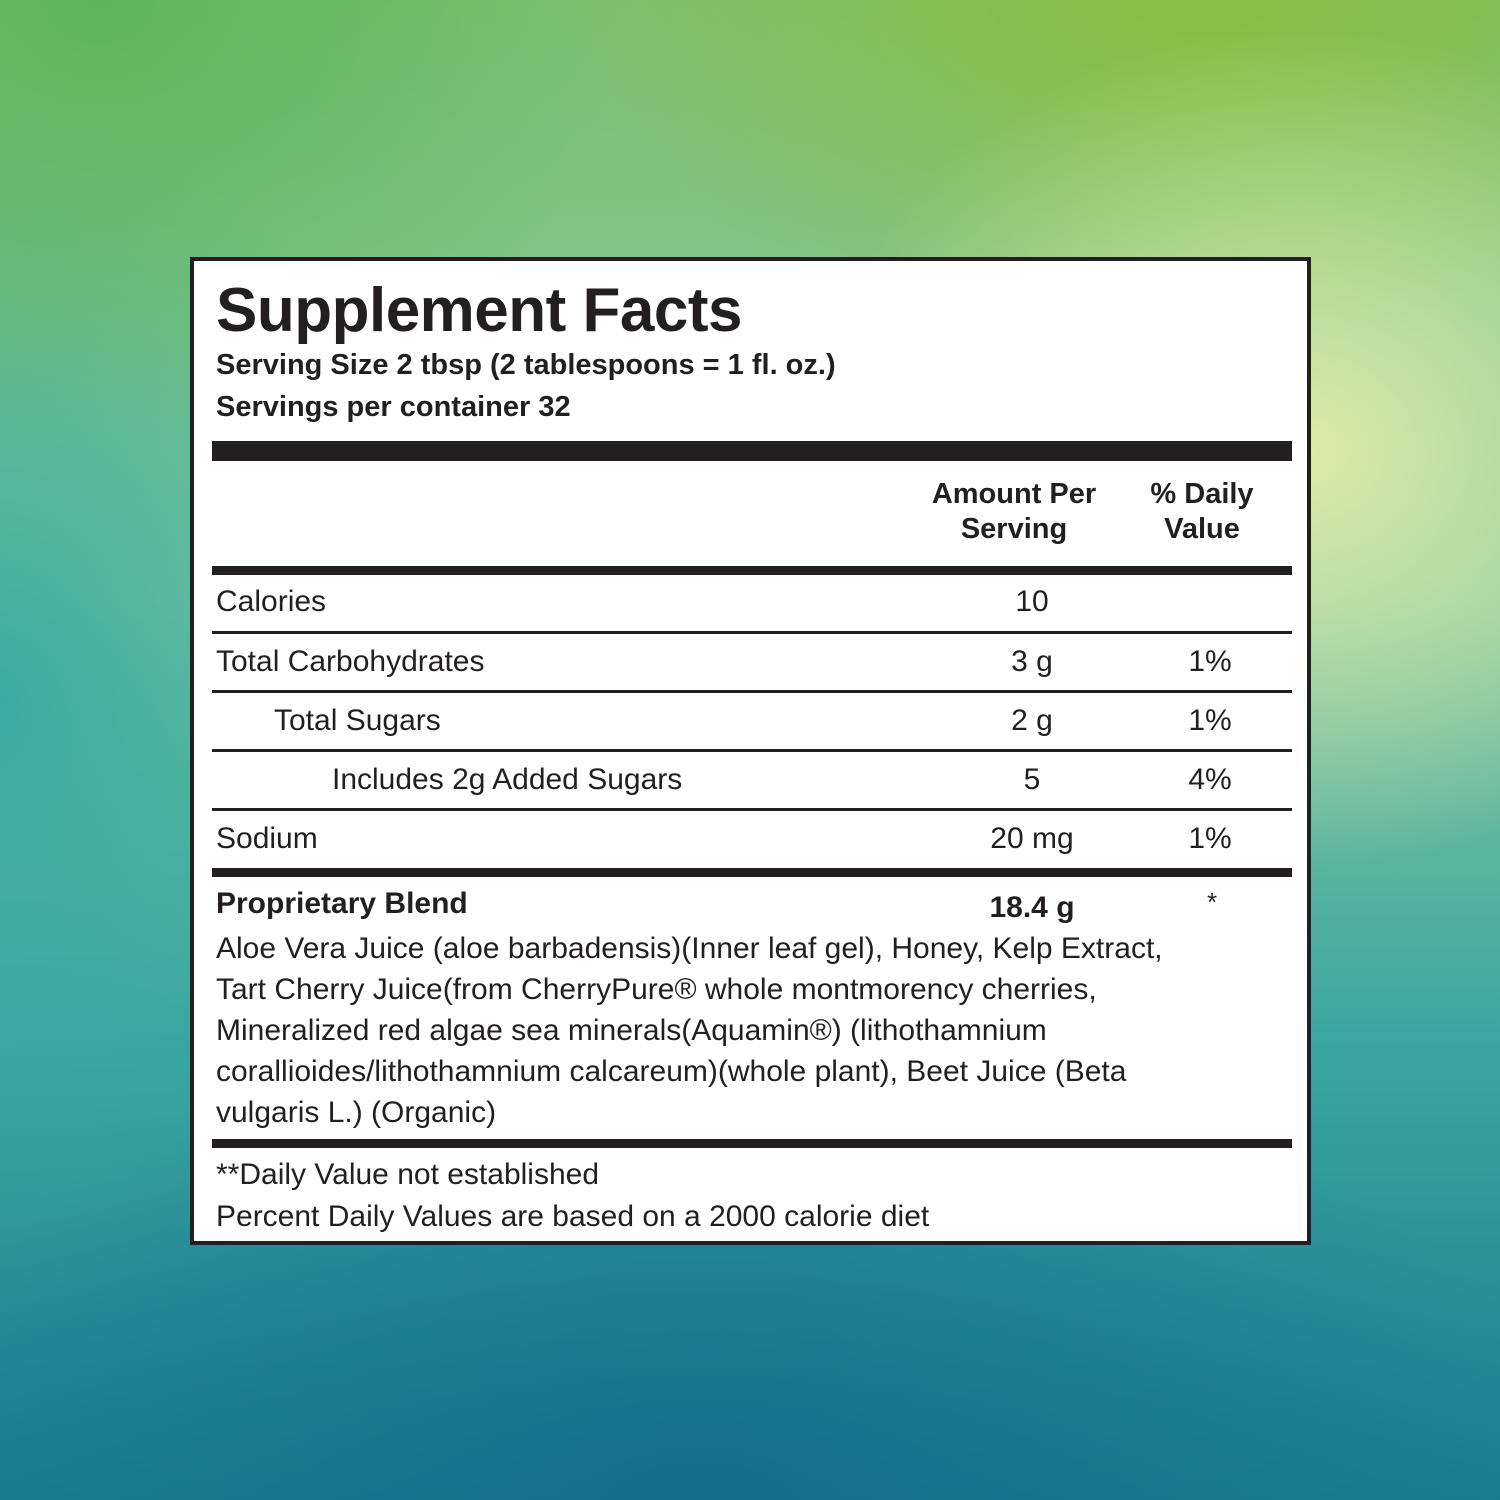  Describe the element at coordinates (1202, 511) in the screenshot. I see `daily-value-header: % Daily Value` at that location.